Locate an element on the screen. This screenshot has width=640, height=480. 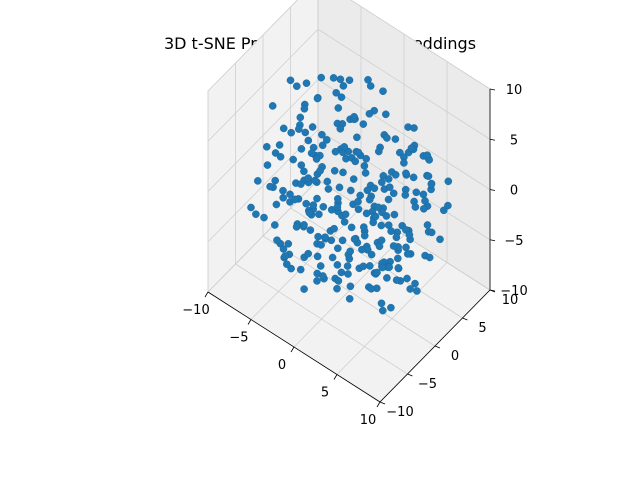
y-tick-label: 0 is located at coordinates (455, 356).